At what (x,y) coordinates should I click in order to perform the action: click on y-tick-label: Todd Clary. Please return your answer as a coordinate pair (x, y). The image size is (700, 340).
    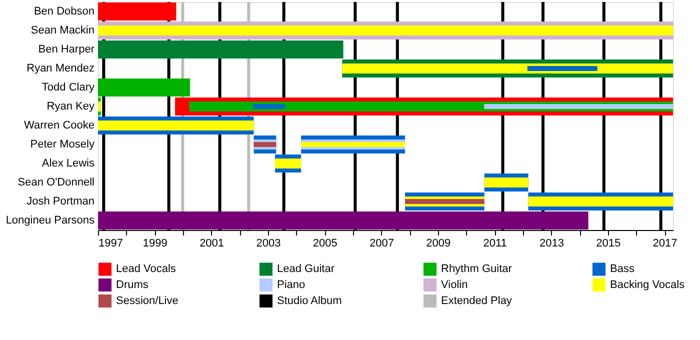
    Looking at the image, I should click on (68, 88).